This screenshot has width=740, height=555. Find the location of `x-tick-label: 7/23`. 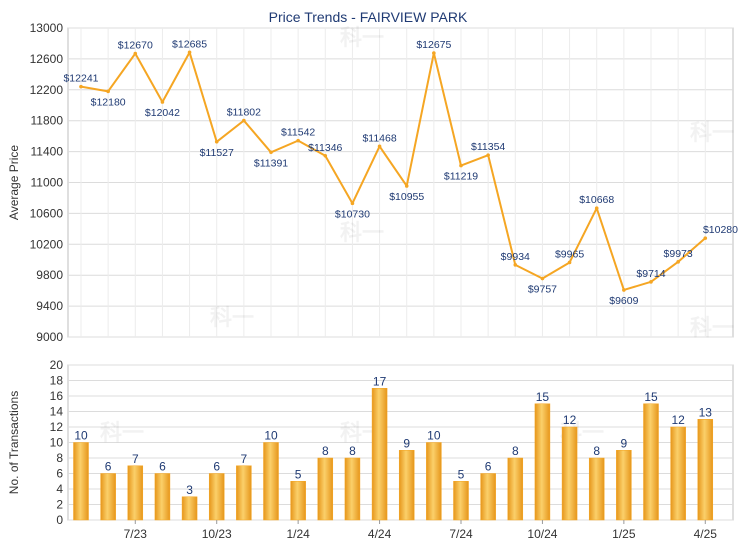

x-tick-label: 7/23 is located at coordinates (136, 534).